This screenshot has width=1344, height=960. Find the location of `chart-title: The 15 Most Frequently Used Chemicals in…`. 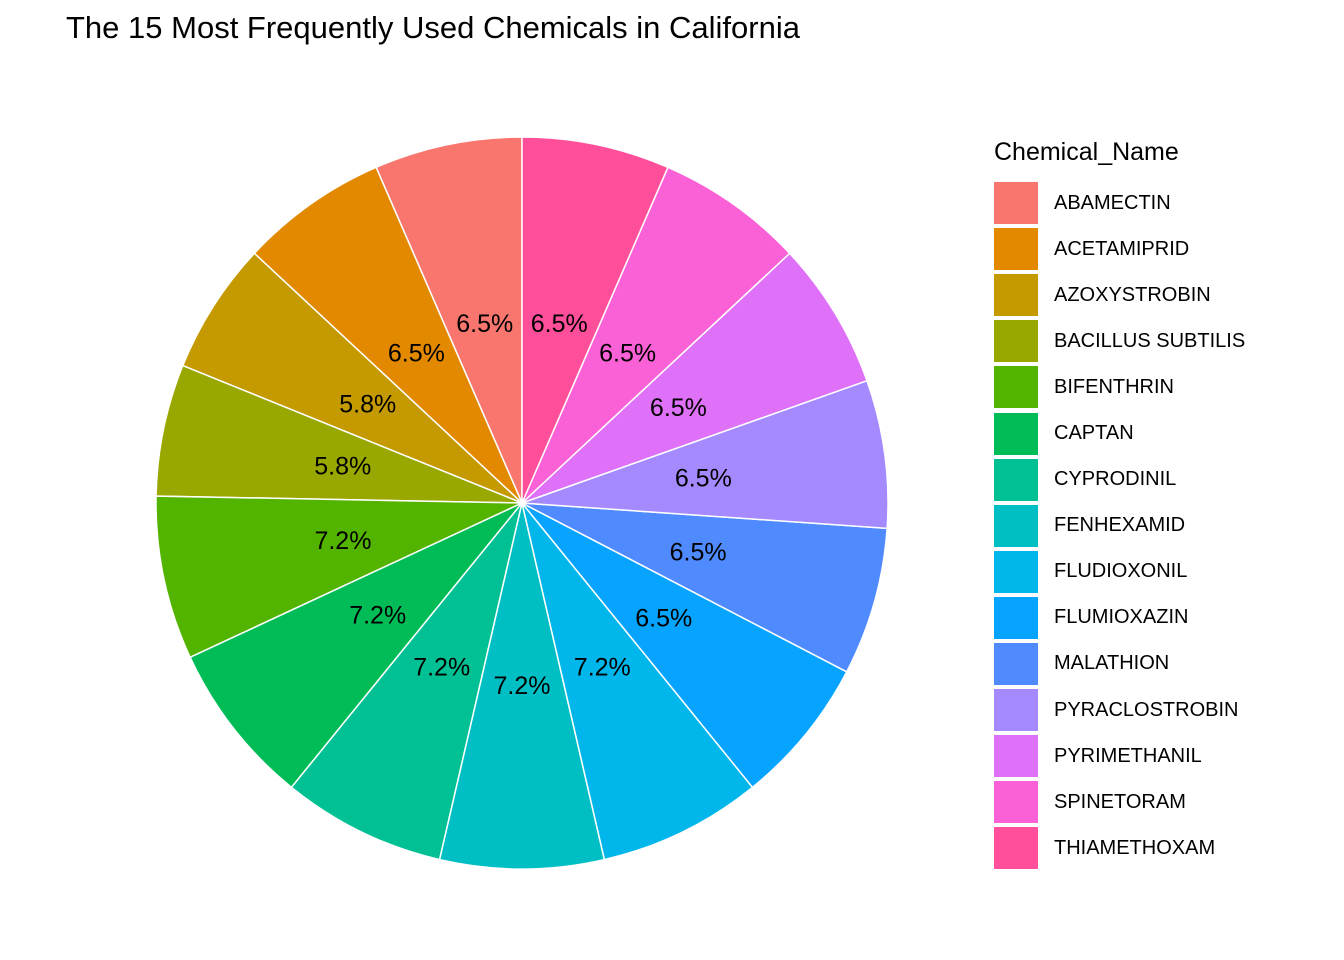

chart-title: The 15 Most Frequently Used Chemicals in… is located at coordinates (433, 27).